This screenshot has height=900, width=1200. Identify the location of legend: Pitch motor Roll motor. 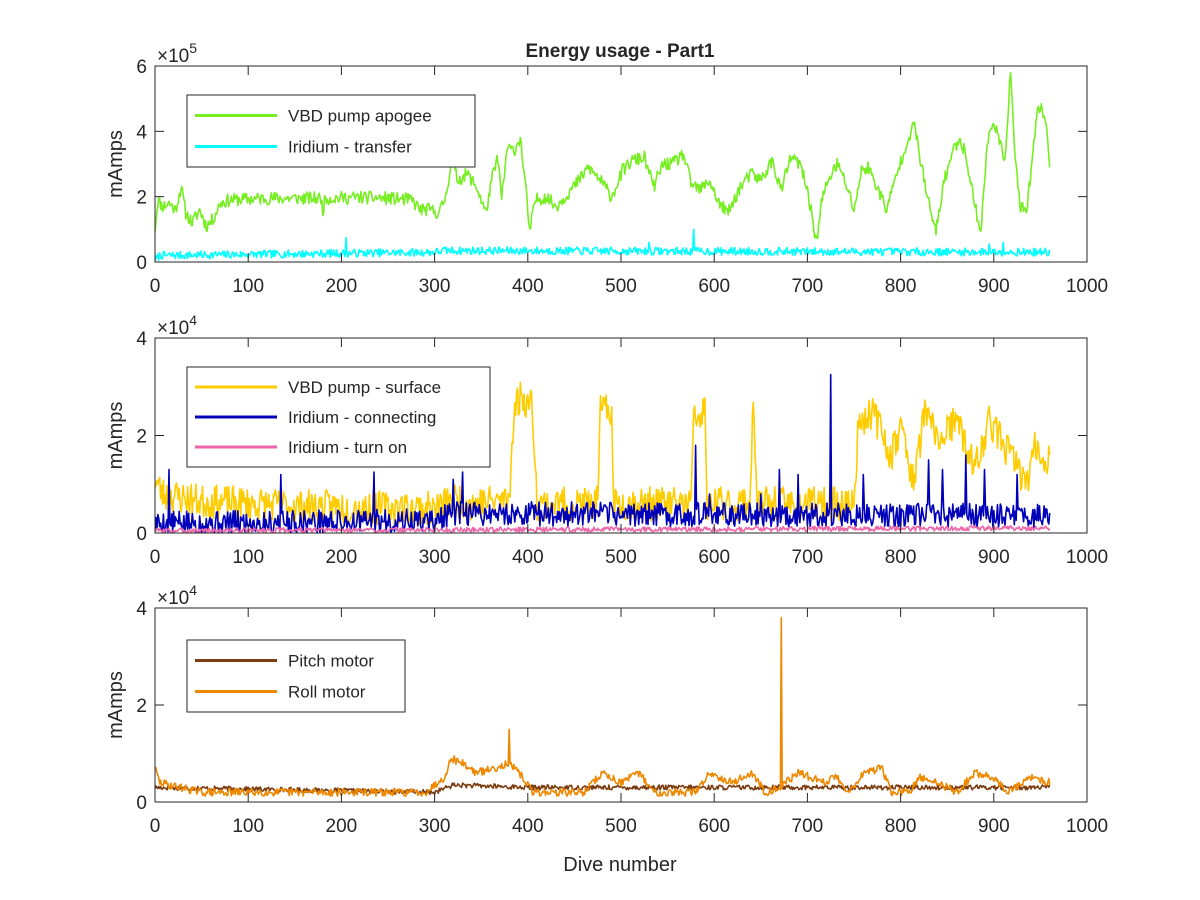
(296, 676).